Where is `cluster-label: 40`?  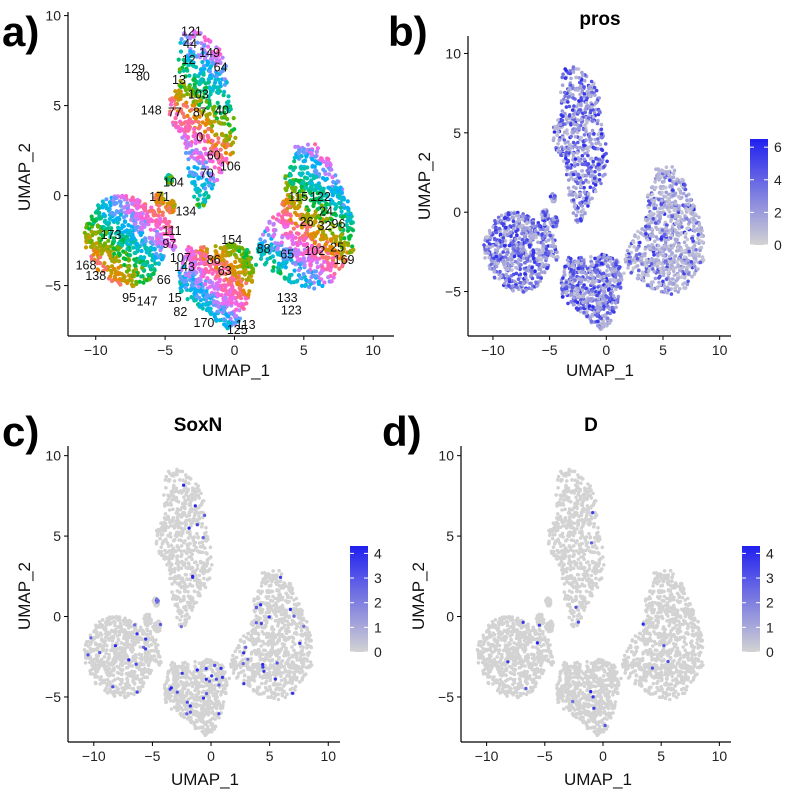 cluster-label: 40 is located at coordinates (222, 111).